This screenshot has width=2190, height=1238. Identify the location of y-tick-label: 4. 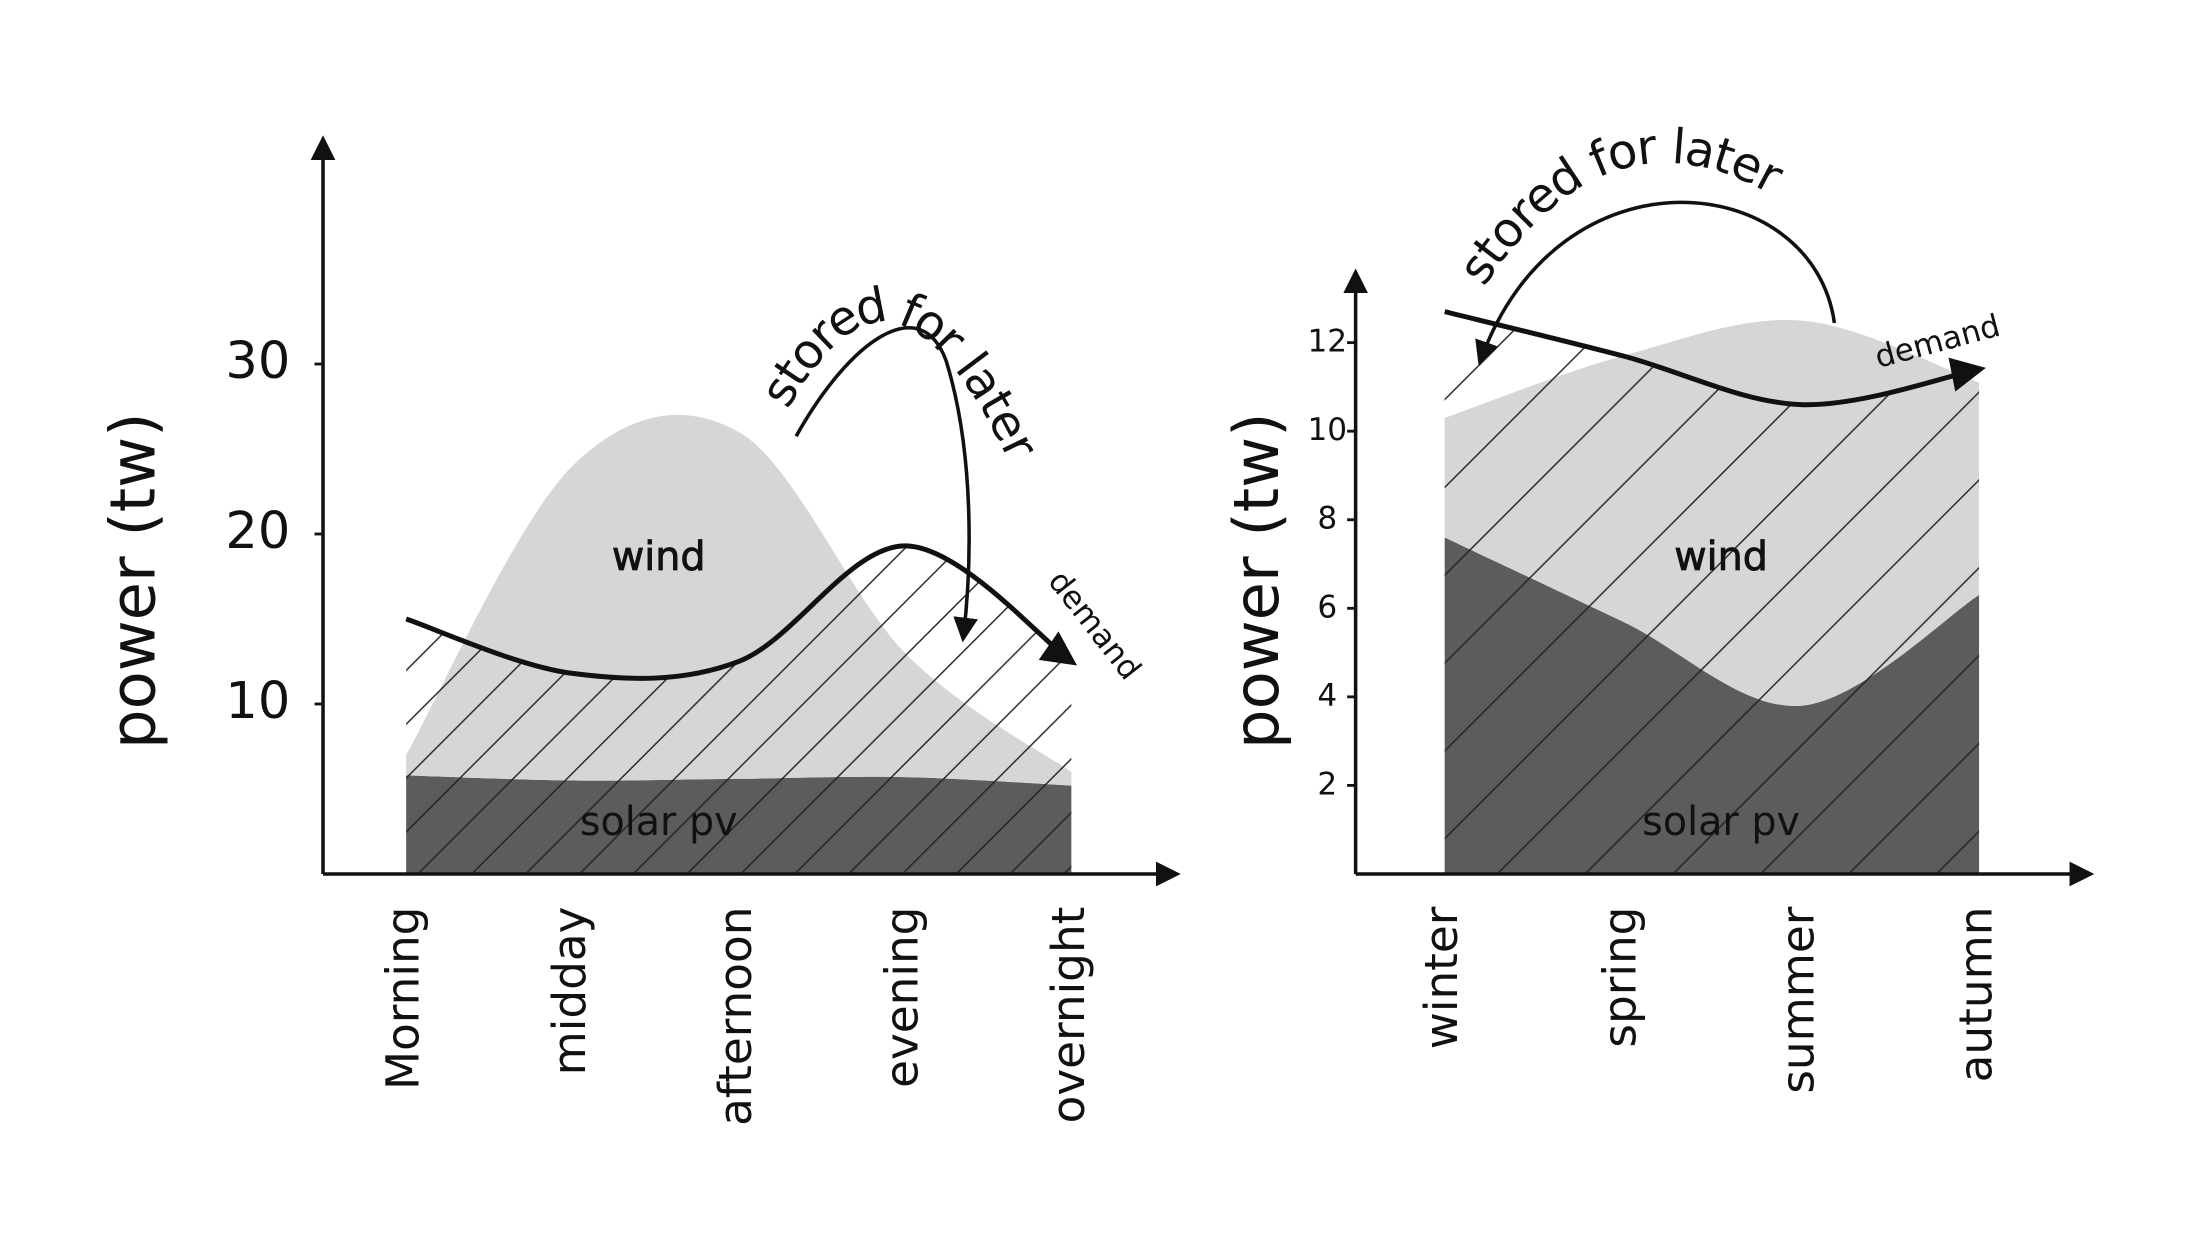
(1327, 696).